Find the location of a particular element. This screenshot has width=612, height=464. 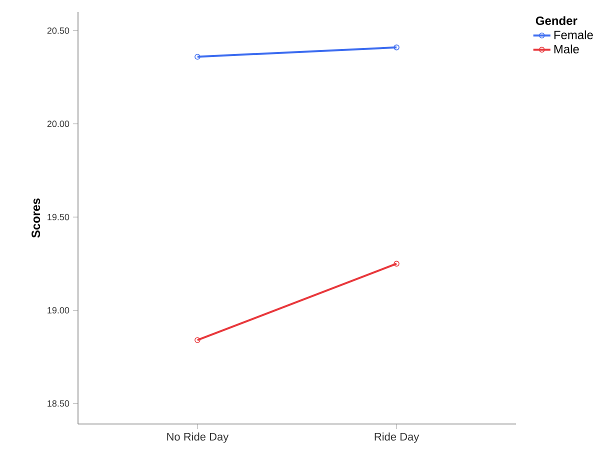

y-axis-title: Scores is located at coordinates (36, 218).